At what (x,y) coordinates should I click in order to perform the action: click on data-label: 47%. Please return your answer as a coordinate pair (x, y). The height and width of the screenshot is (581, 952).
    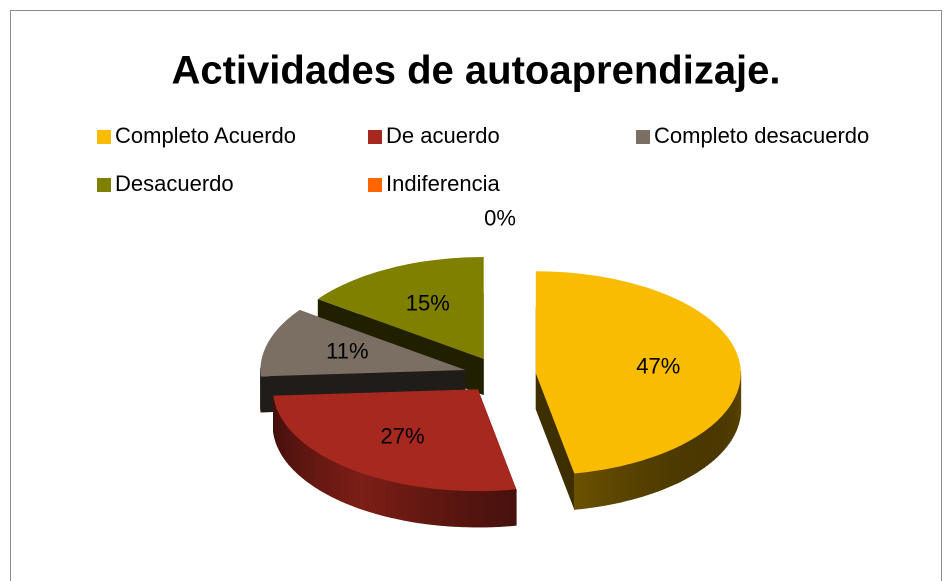
    Looking at the image, I should click on (658, 365).